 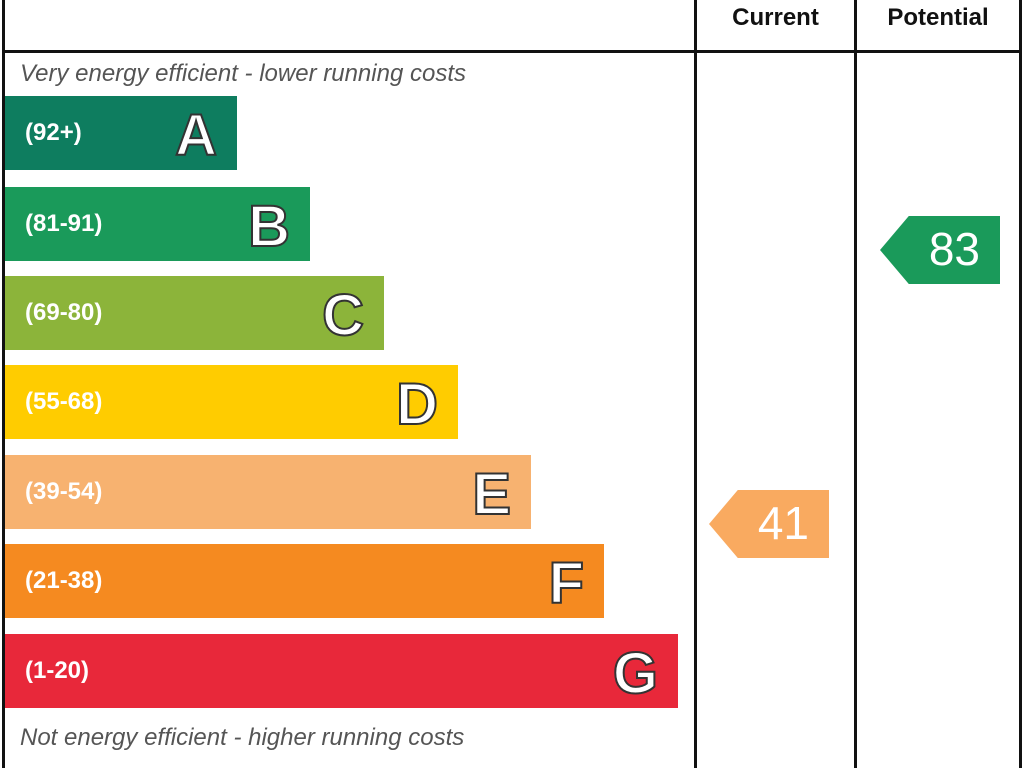 What do you see at coordinates (635, 673) in the screenshot?
I see `band-letter: G` at bounding box center [635, 673].